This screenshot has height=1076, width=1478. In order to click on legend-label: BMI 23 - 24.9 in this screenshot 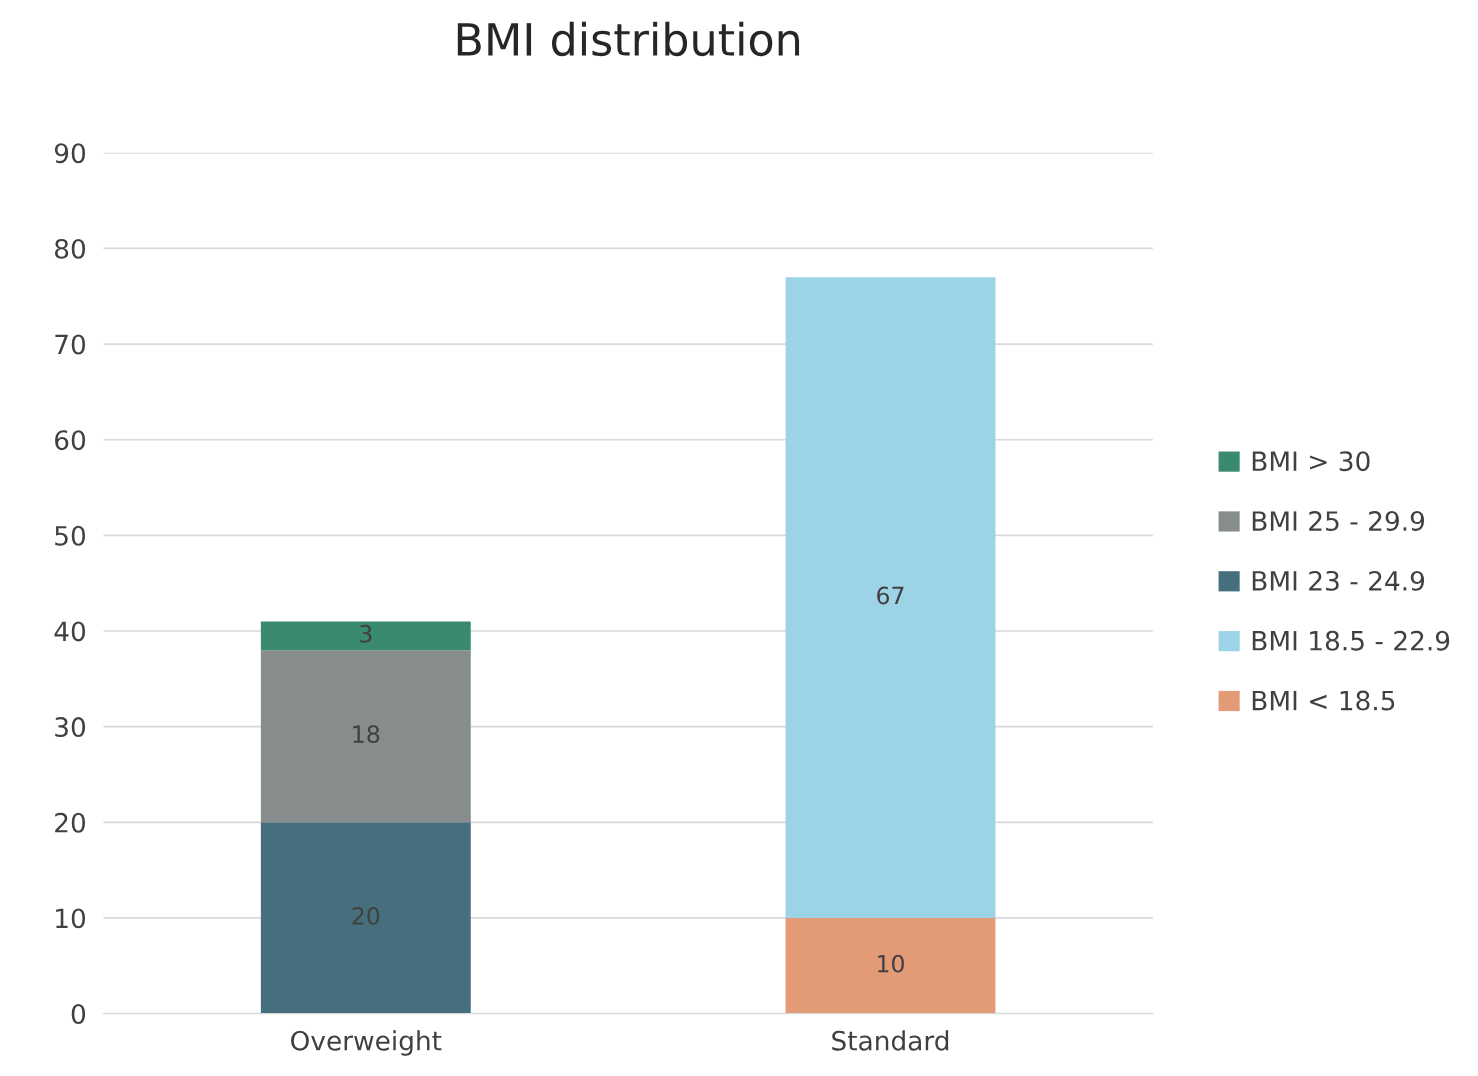, I will do `click(1338, 580)`.